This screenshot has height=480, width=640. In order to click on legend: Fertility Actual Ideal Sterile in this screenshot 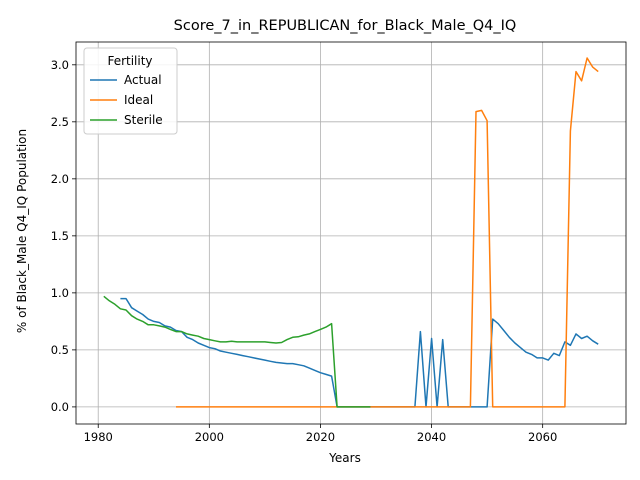, I will do `click(130, 91)`.